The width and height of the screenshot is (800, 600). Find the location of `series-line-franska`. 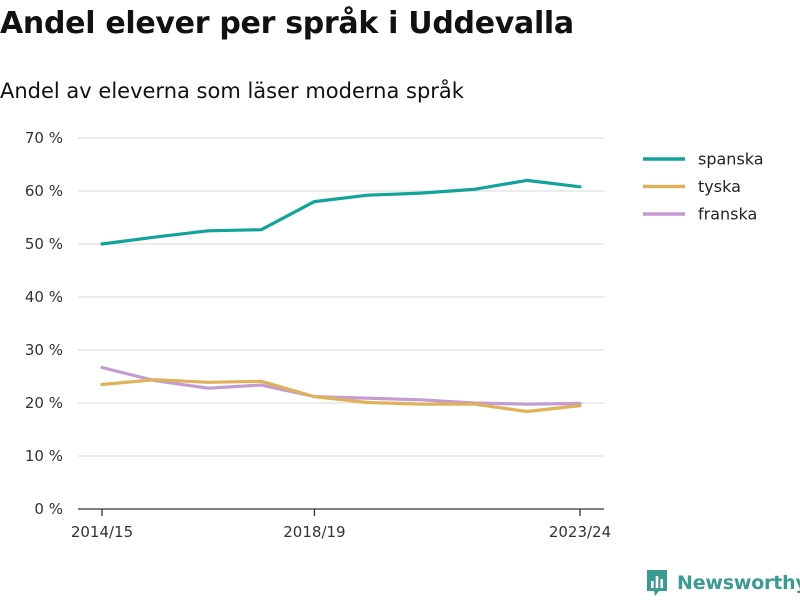

series-line-franska is located at coordinates (341, 385).